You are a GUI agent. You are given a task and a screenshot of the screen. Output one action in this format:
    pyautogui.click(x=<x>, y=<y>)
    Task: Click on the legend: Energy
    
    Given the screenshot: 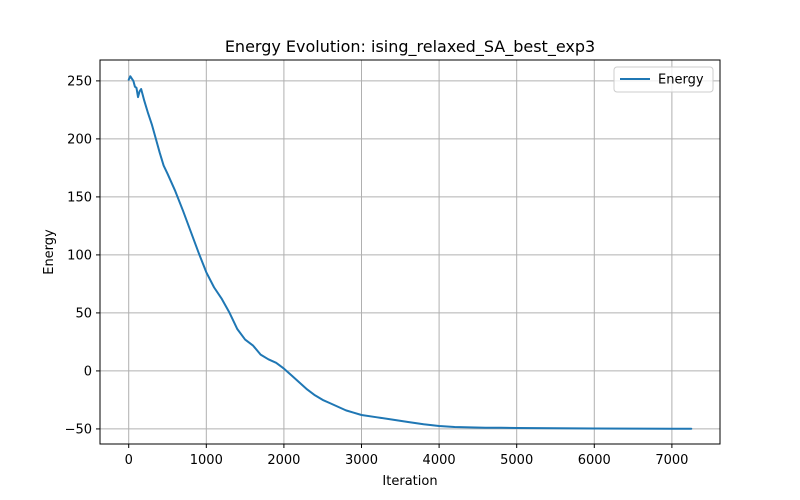 What is the action you would take?
    pyautogui.click(x=663, y=79)
    